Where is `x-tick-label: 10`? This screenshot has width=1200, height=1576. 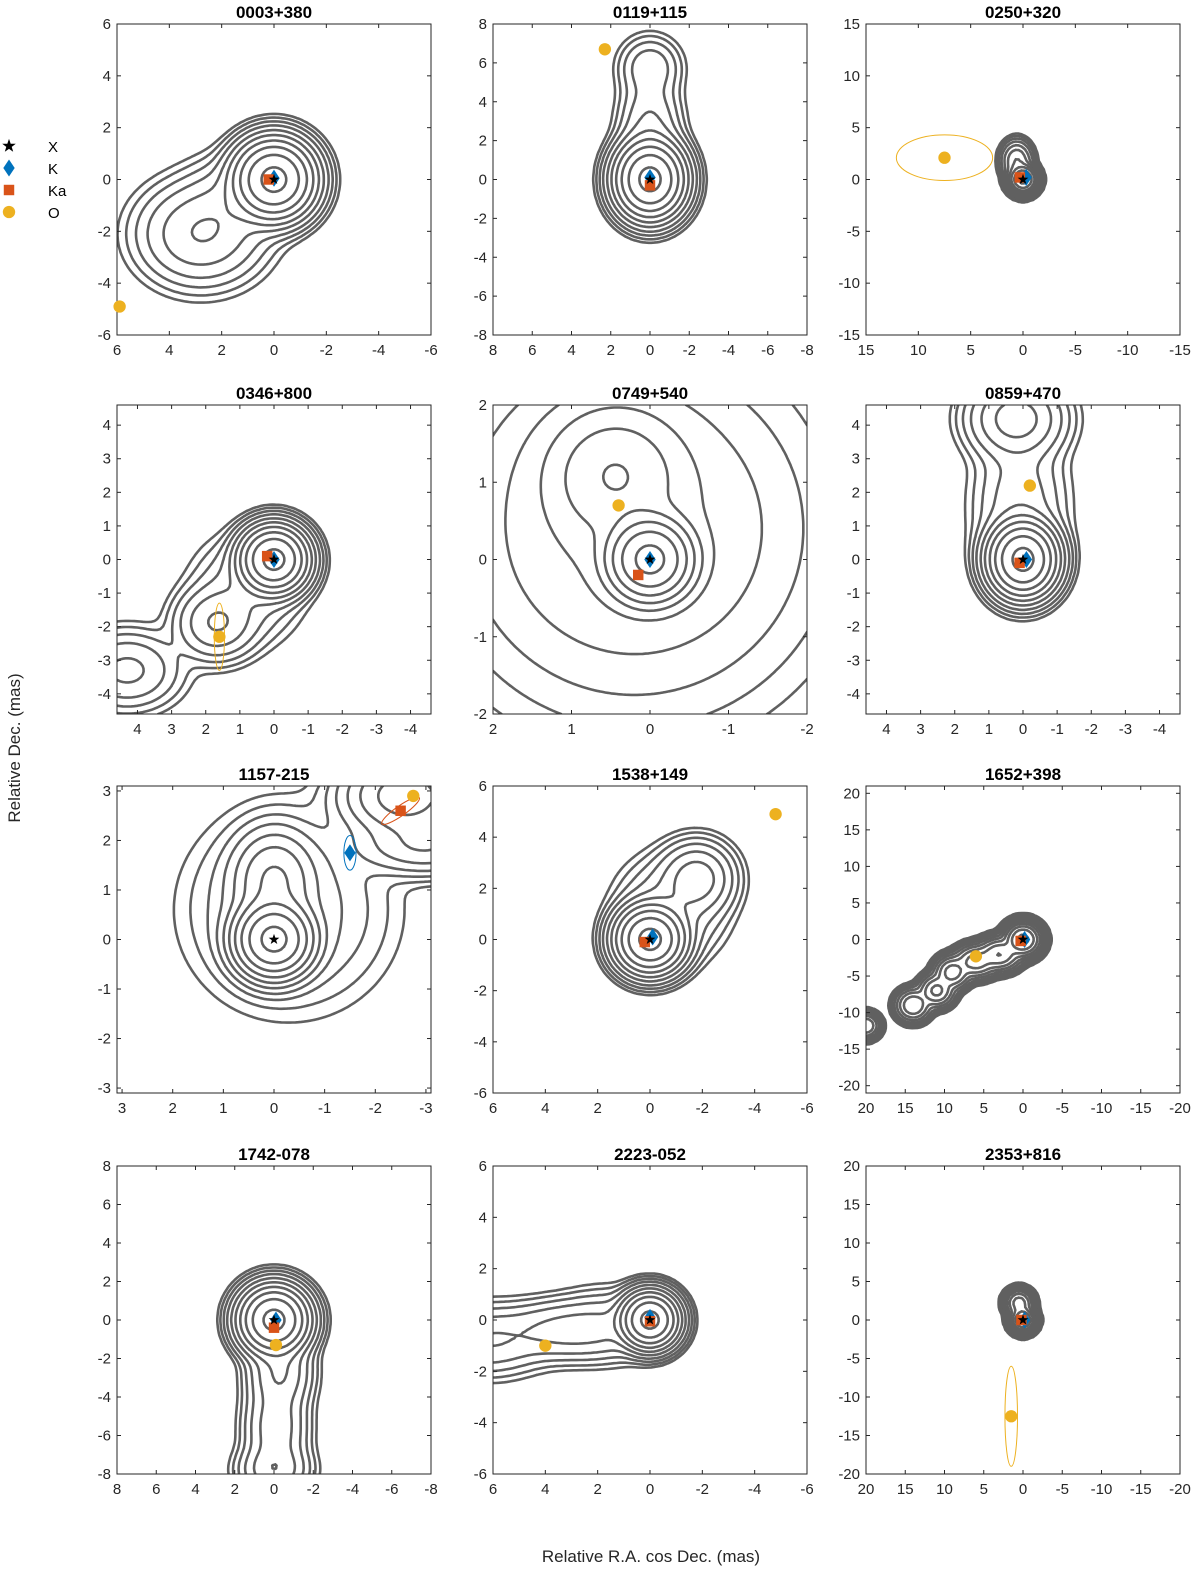
x-tick-label: 10 is located at coordinates (944, 1489).